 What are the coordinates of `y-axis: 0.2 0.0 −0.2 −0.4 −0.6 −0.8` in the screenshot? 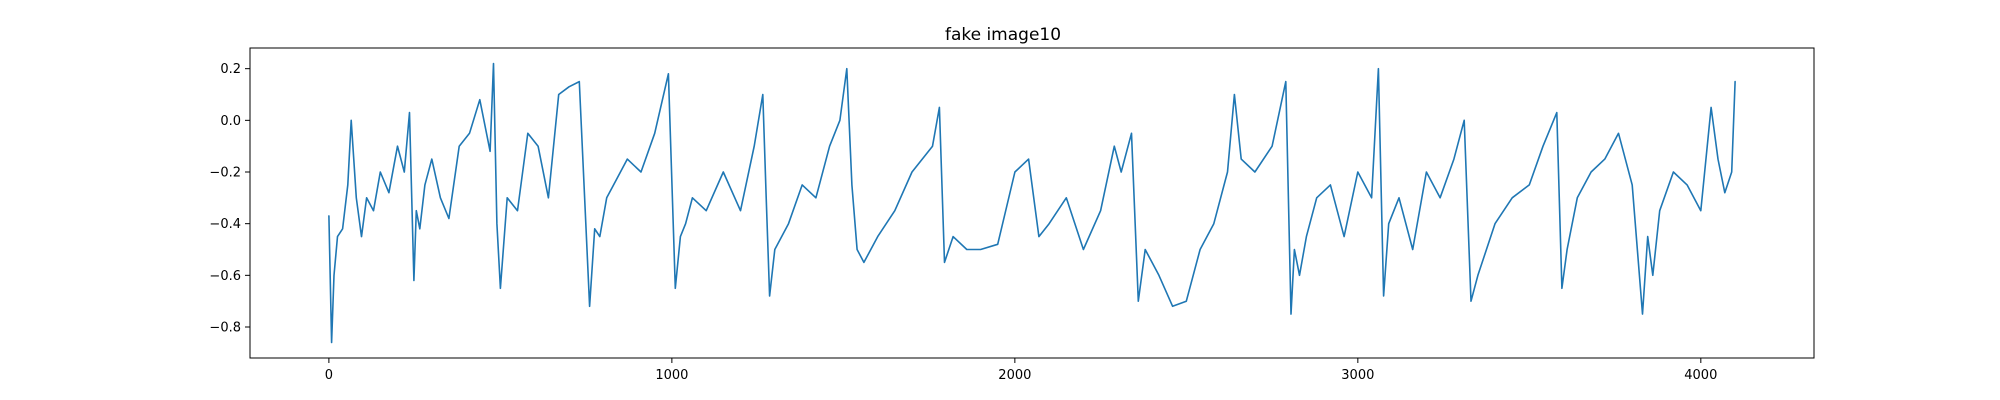 It's located at (229, 199).